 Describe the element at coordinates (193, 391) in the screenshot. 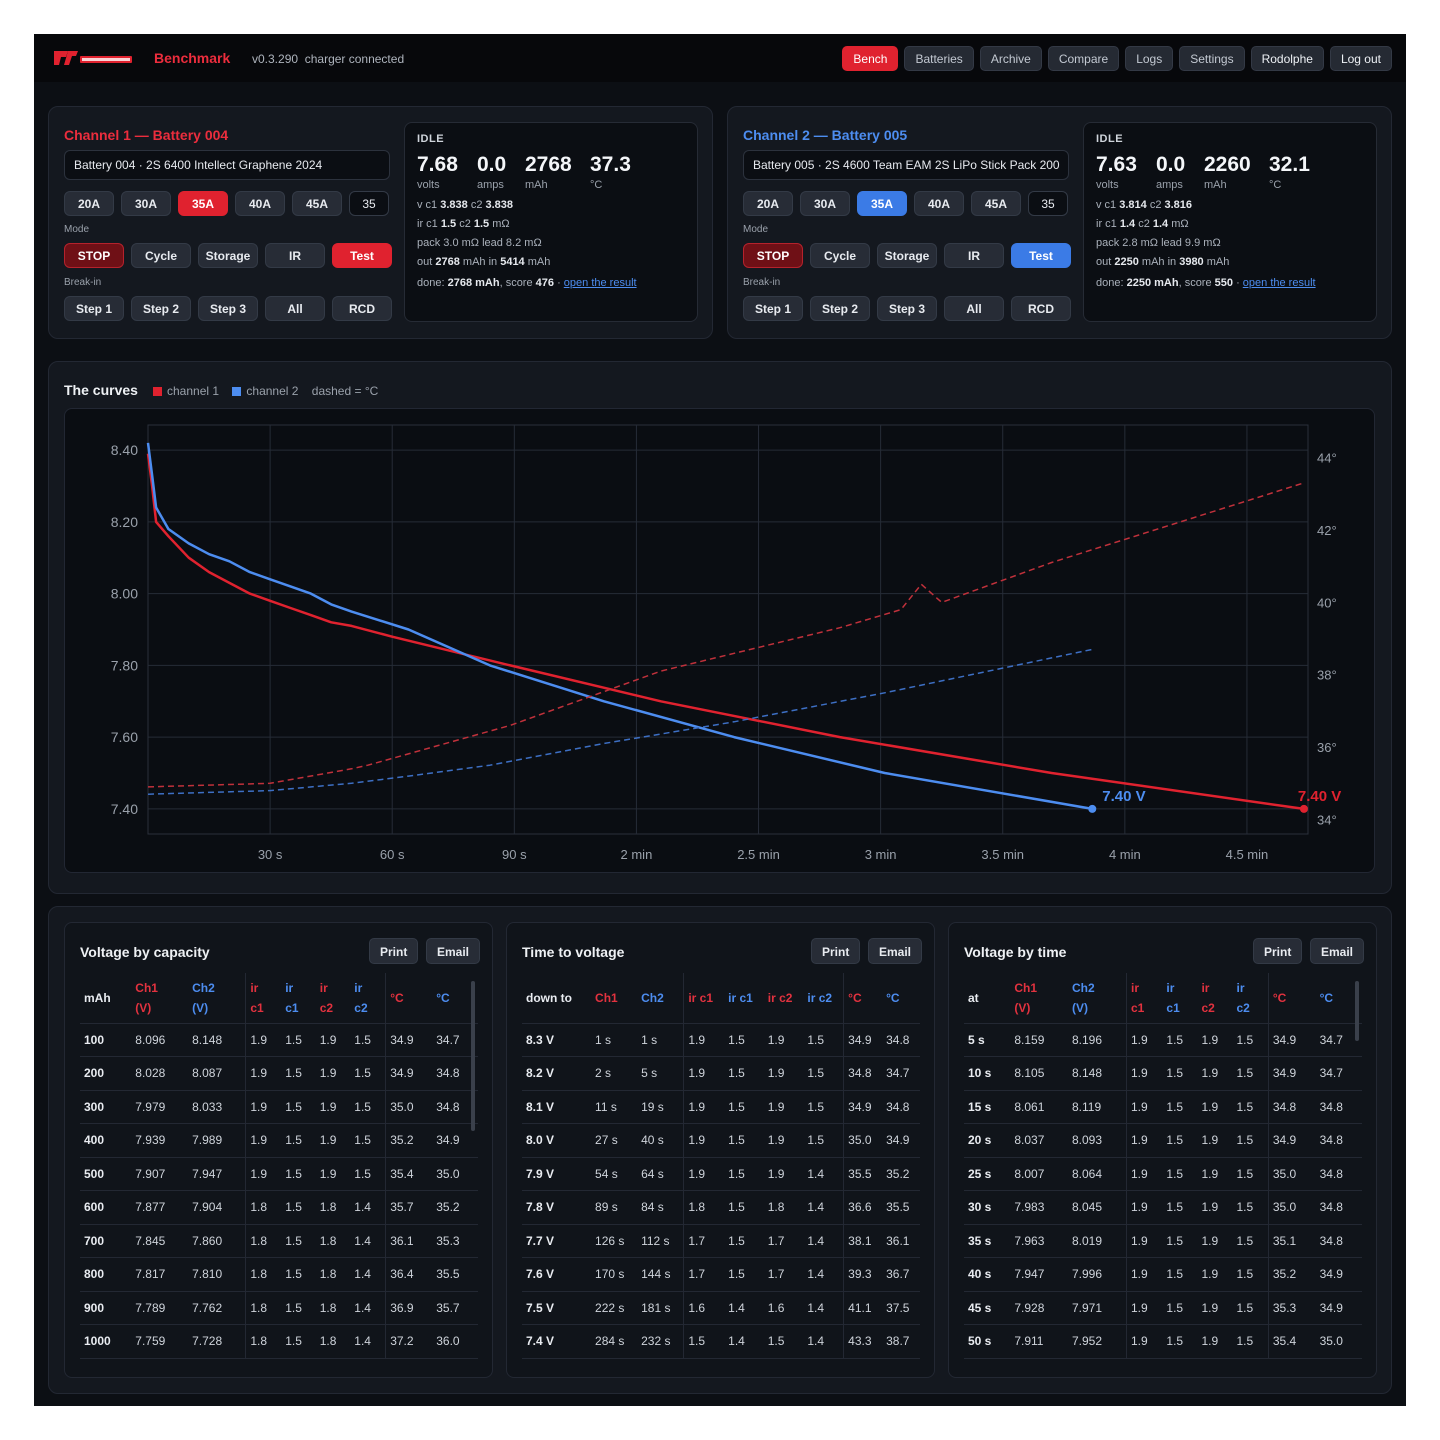

I see `legend-ch1: channel 1` at that location.